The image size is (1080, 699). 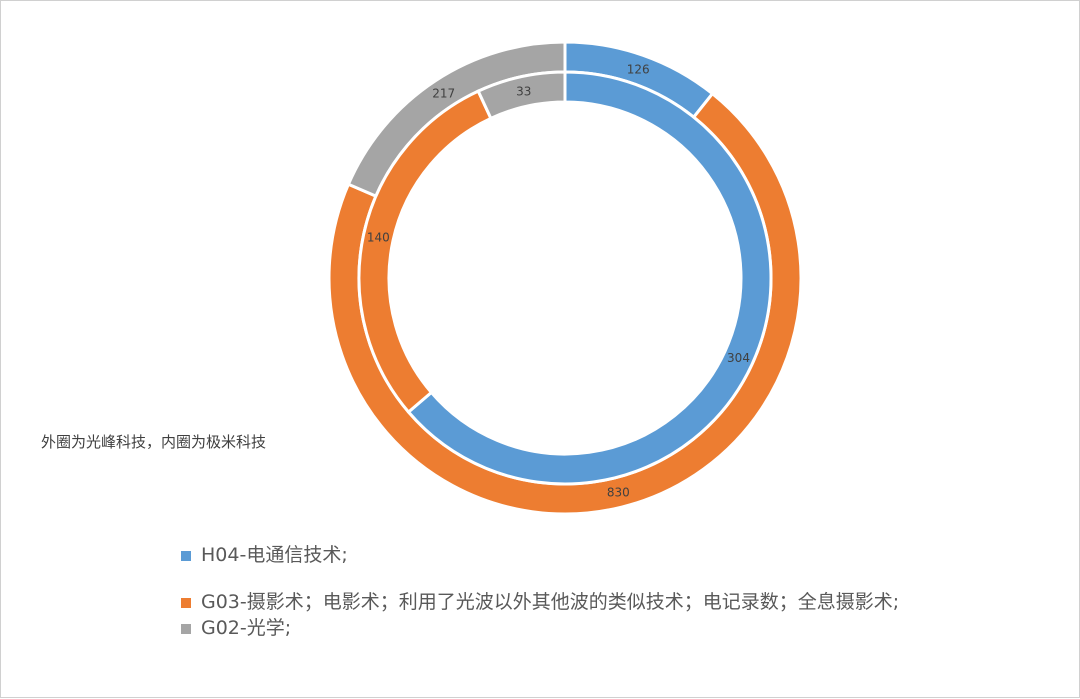 I want to click on legend-swatch-g02, so click(x=186, y=629).